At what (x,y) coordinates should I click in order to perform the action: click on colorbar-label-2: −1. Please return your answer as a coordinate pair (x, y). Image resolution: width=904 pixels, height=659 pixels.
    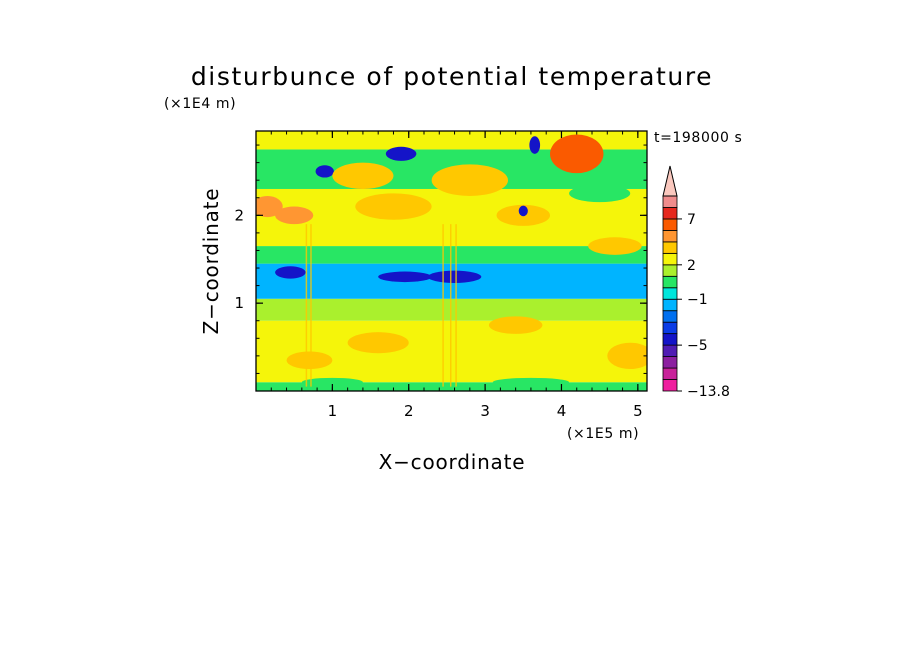
    Looking at the image, I should click on (697, 300).